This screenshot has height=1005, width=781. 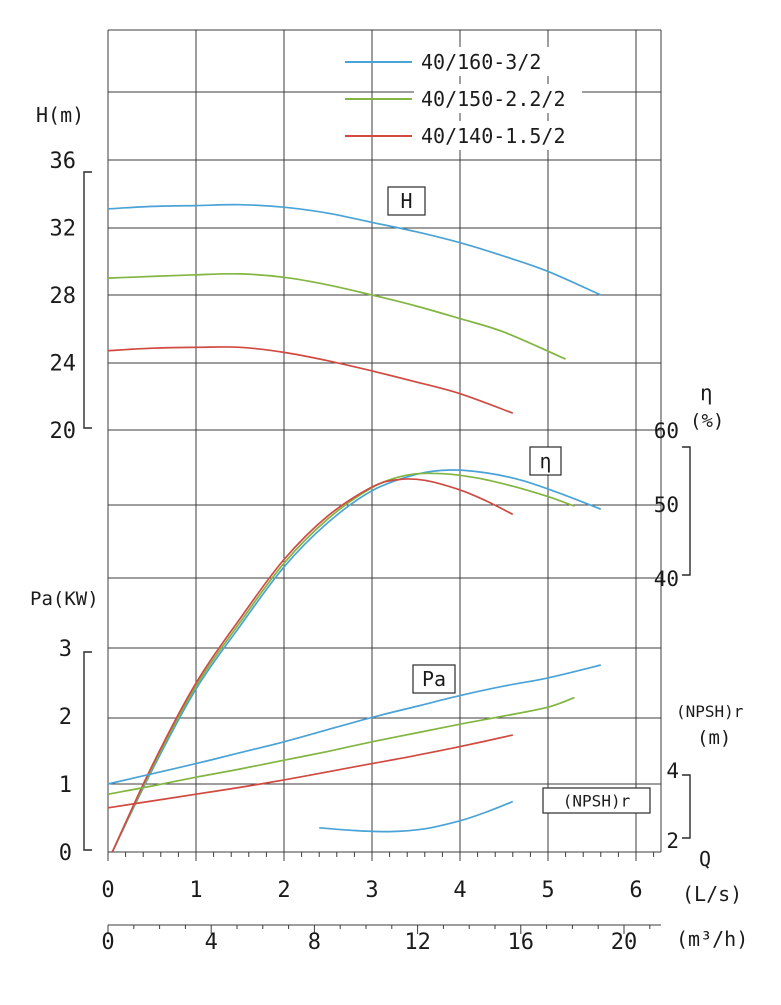 What do you see at coordinates (666, 431) in the screenshot?
I see `eta-tick-label: 60` at bounding box center [666, 431].